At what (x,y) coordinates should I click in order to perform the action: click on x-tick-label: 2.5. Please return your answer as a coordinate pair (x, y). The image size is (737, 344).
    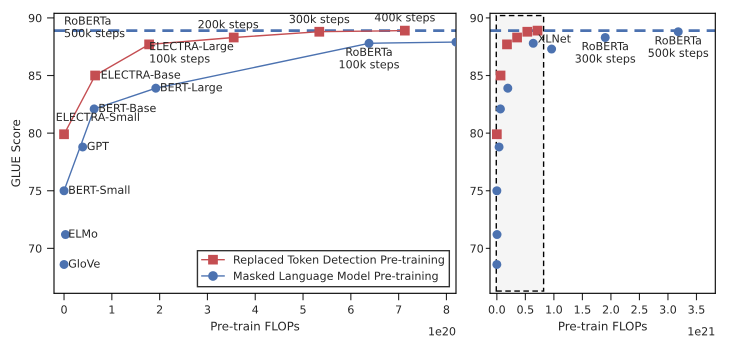
    Looking at the image, I should click on (639, 309).